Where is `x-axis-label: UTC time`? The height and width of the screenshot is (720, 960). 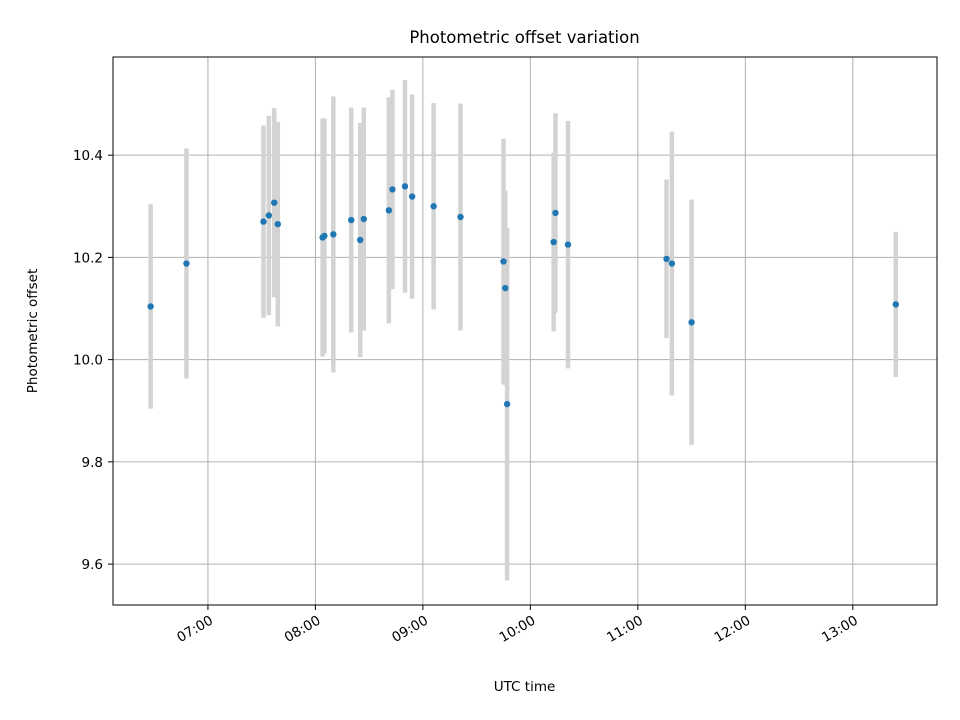 x-axis-label: UTC time is located at coordinates (525, 687).